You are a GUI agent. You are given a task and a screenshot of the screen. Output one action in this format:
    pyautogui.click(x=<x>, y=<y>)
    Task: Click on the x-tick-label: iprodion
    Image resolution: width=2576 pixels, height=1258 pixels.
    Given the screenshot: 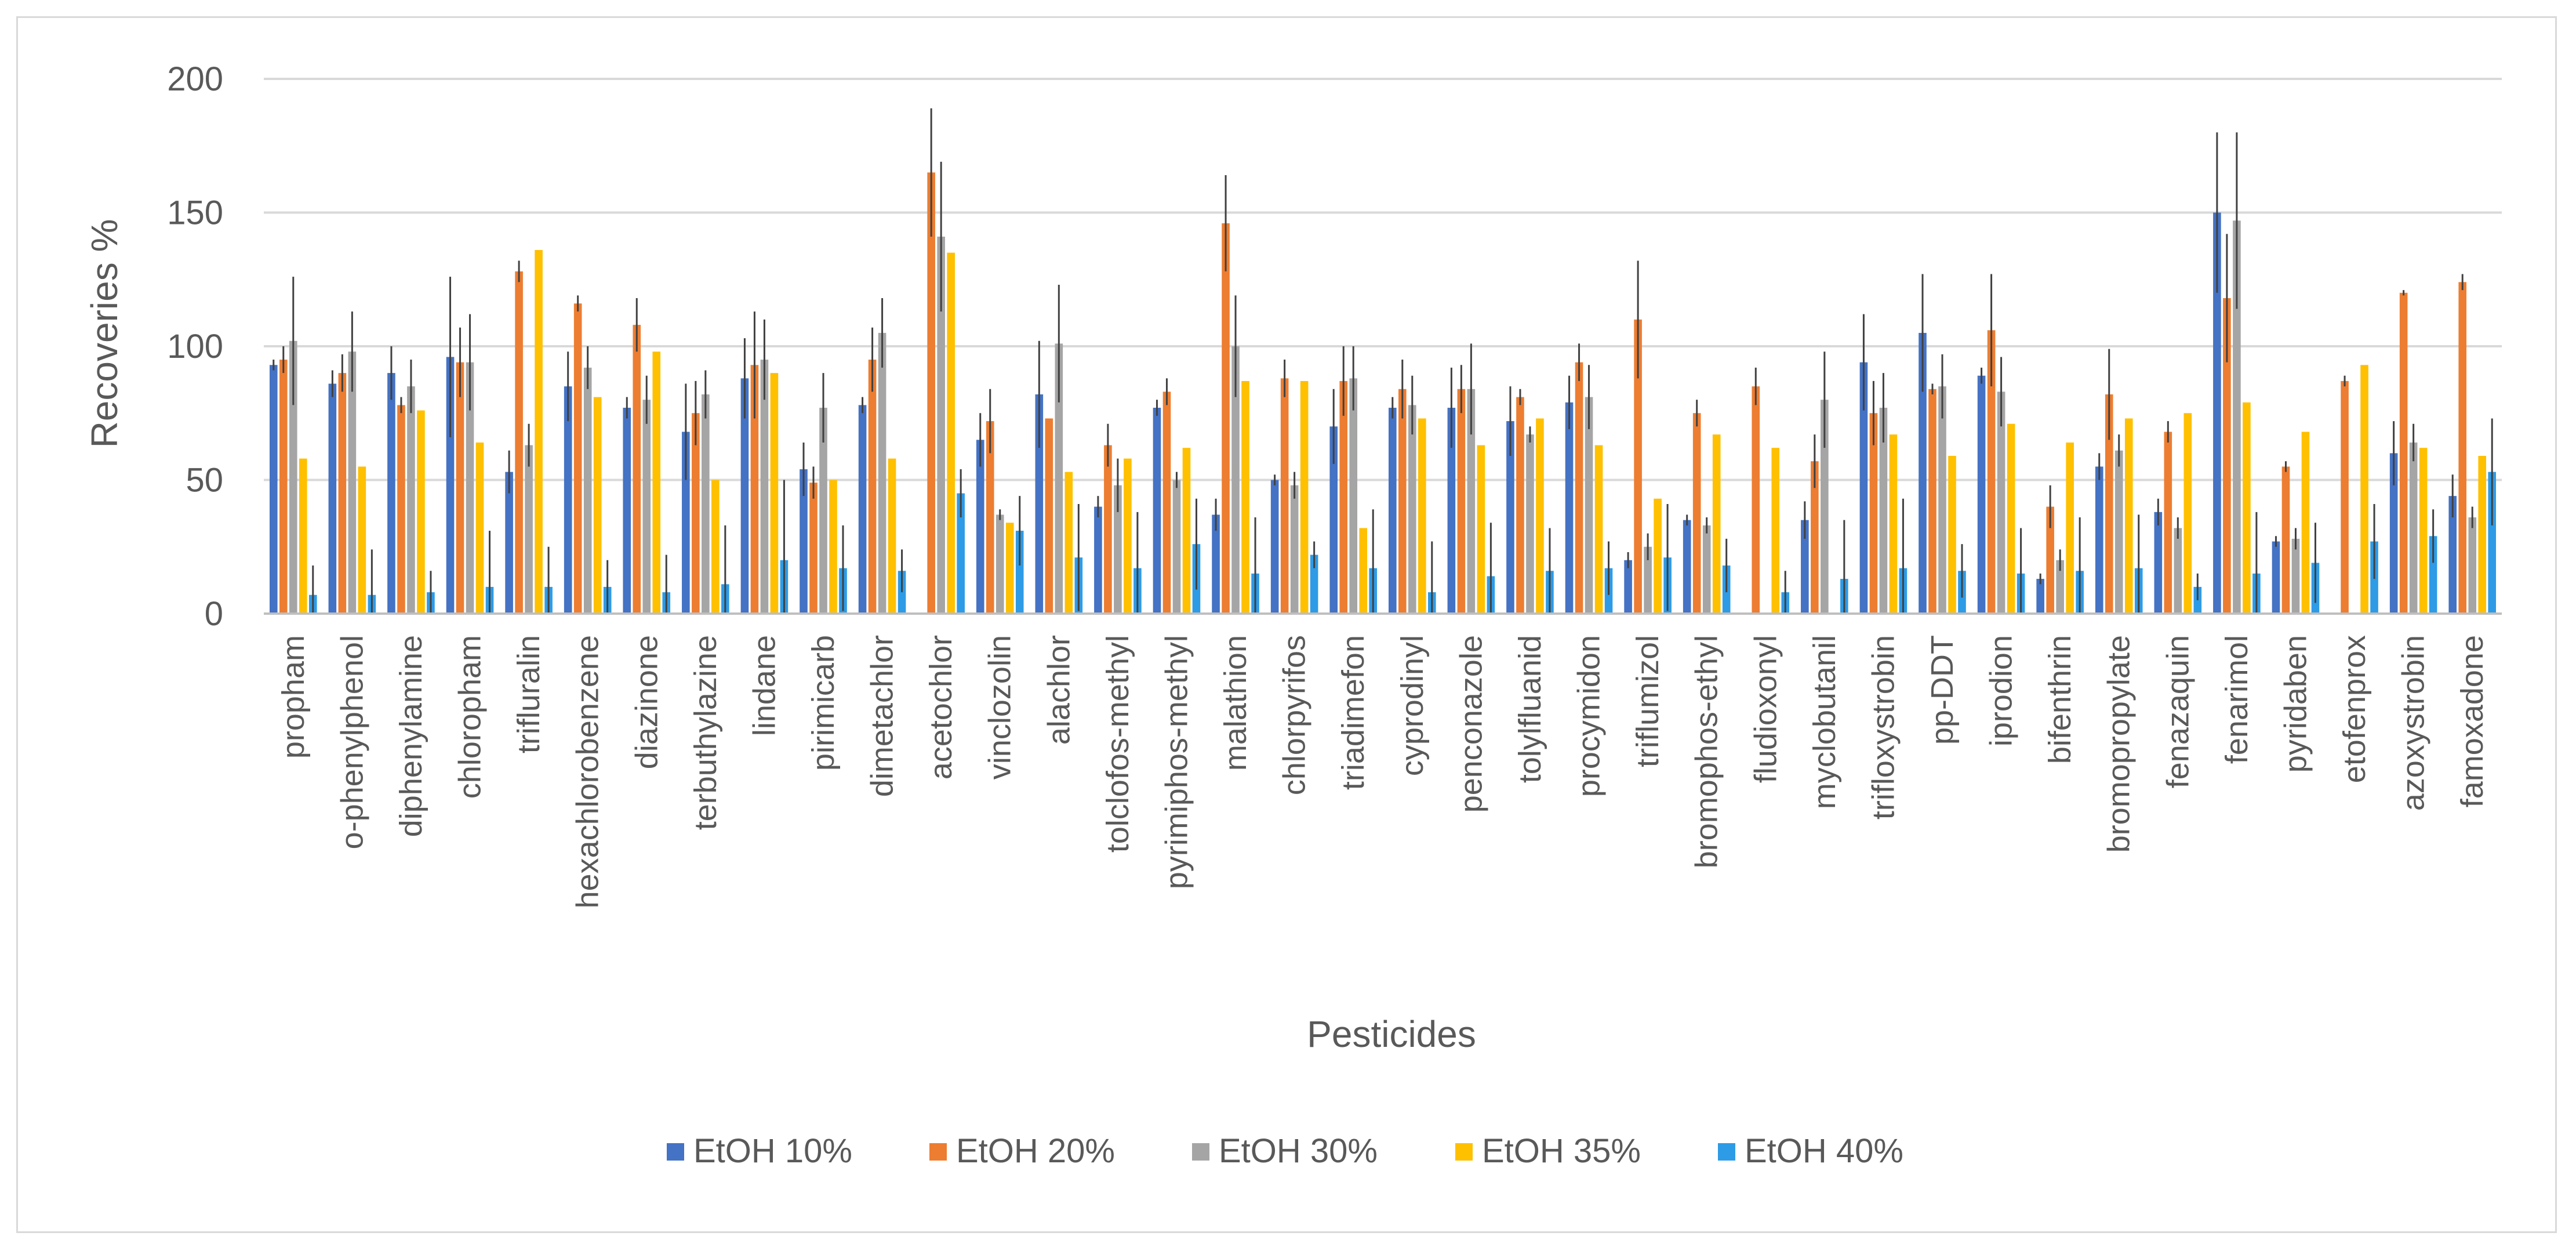 What is the action you would take?
    pyautogui.click(x=2001, y=690)
    